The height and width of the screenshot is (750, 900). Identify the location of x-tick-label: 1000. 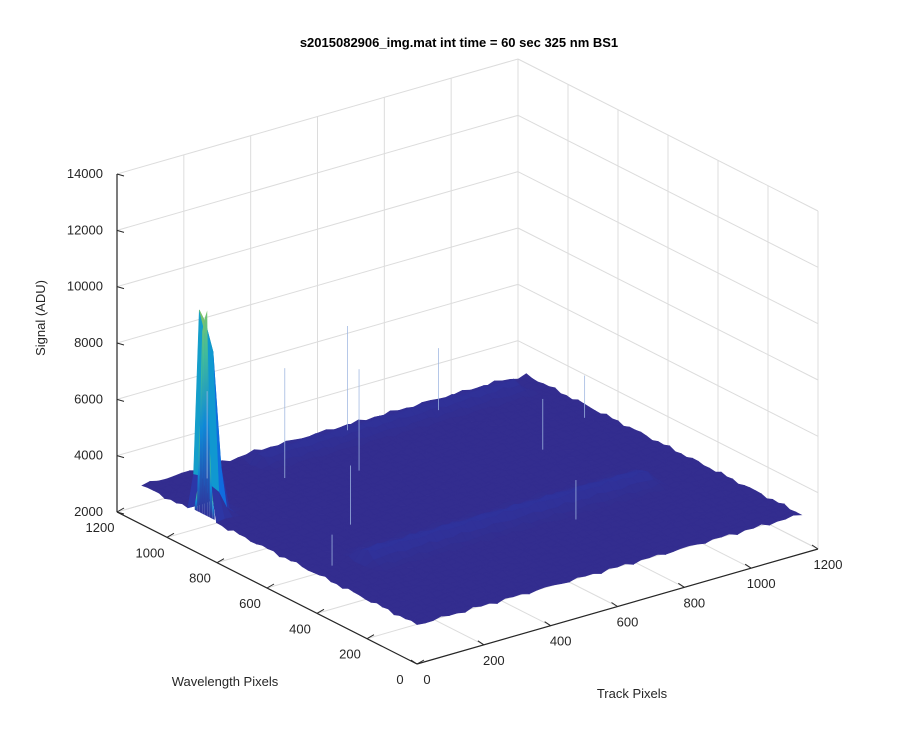
(761, 583).